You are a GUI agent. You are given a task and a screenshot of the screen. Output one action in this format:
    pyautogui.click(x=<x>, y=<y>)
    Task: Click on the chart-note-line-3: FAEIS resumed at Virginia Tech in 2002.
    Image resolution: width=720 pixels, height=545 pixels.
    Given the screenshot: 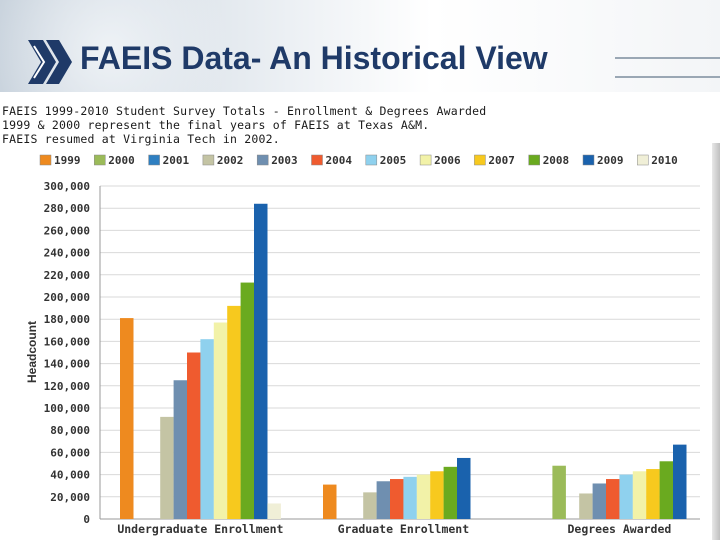 What is the action you would take?
    pyautogui.click(x=141, y=139)
    